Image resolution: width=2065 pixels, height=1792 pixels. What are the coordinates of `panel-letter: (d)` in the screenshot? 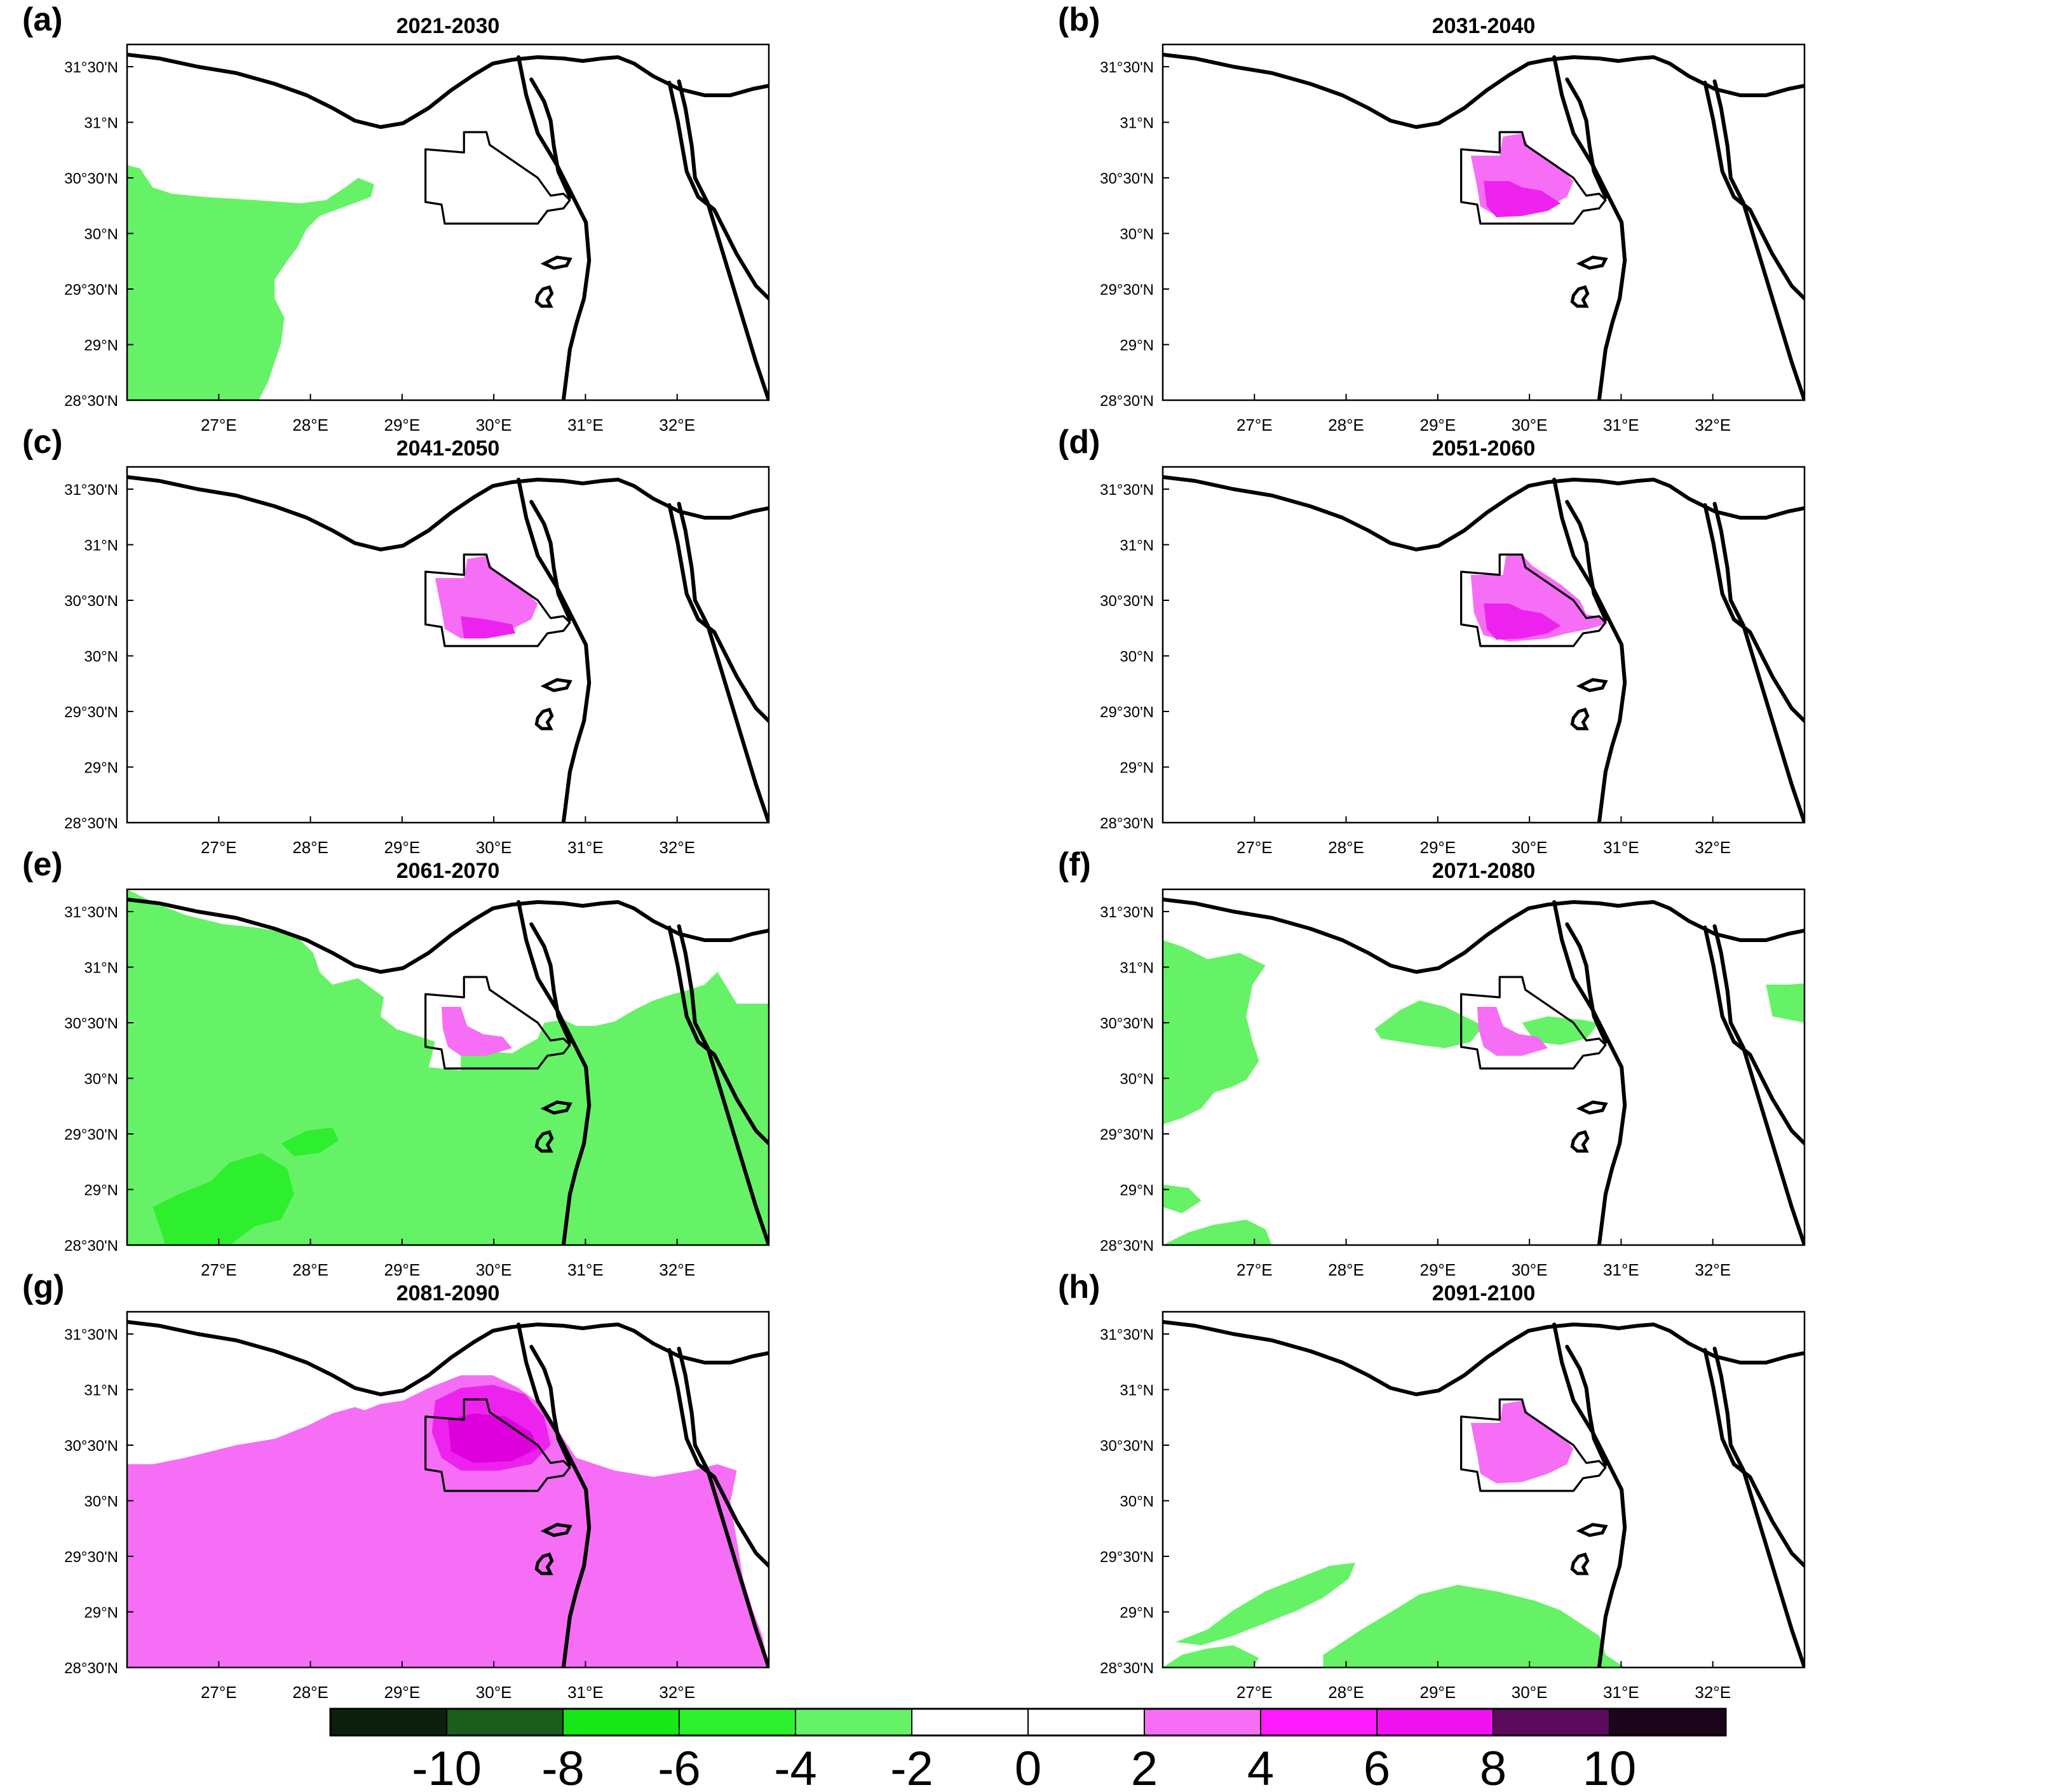 It's located at (1079, 442).